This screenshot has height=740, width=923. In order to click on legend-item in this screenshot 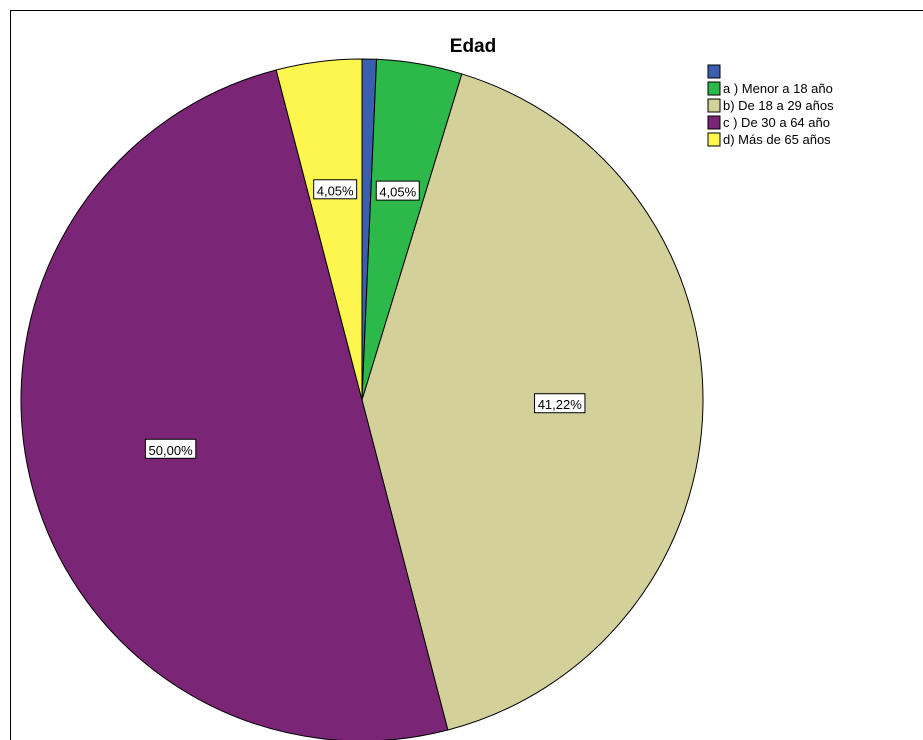, I will do `click(714, 71)`.